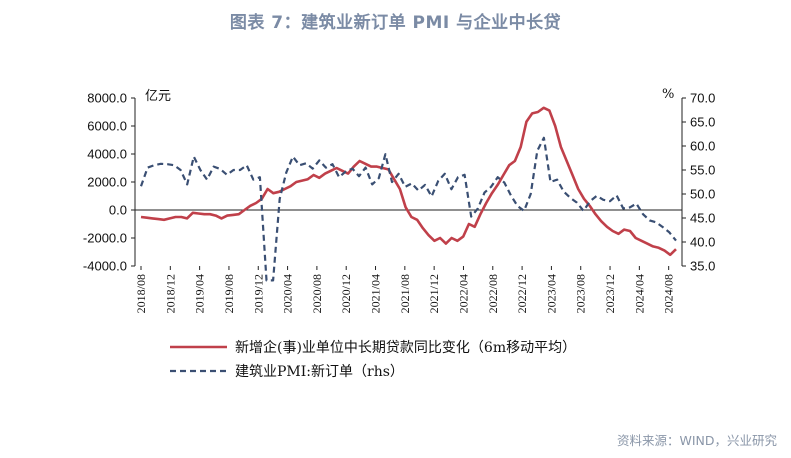  I want to click on left-axis-unit: 亿元, so click(158, 96).